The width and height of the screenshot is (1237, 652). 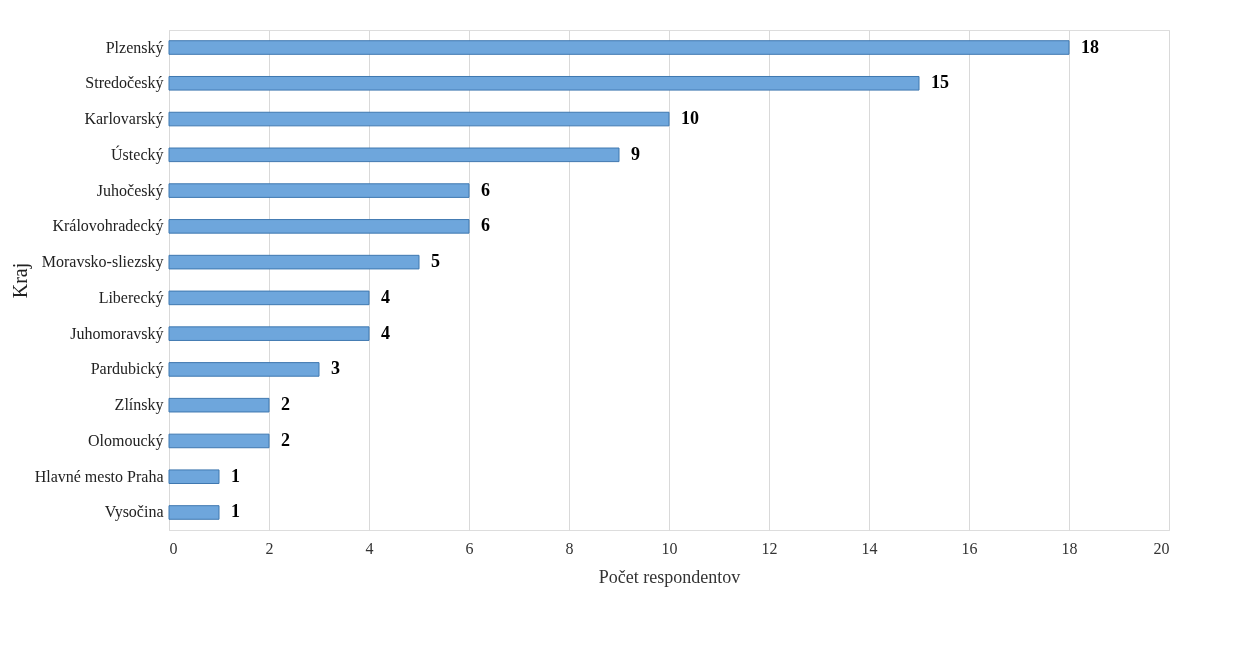 What do you see at coordinates (127, 369) in the screenshot?
I see `y-tick-label: Pardubický` at bounding box center [127, 369].